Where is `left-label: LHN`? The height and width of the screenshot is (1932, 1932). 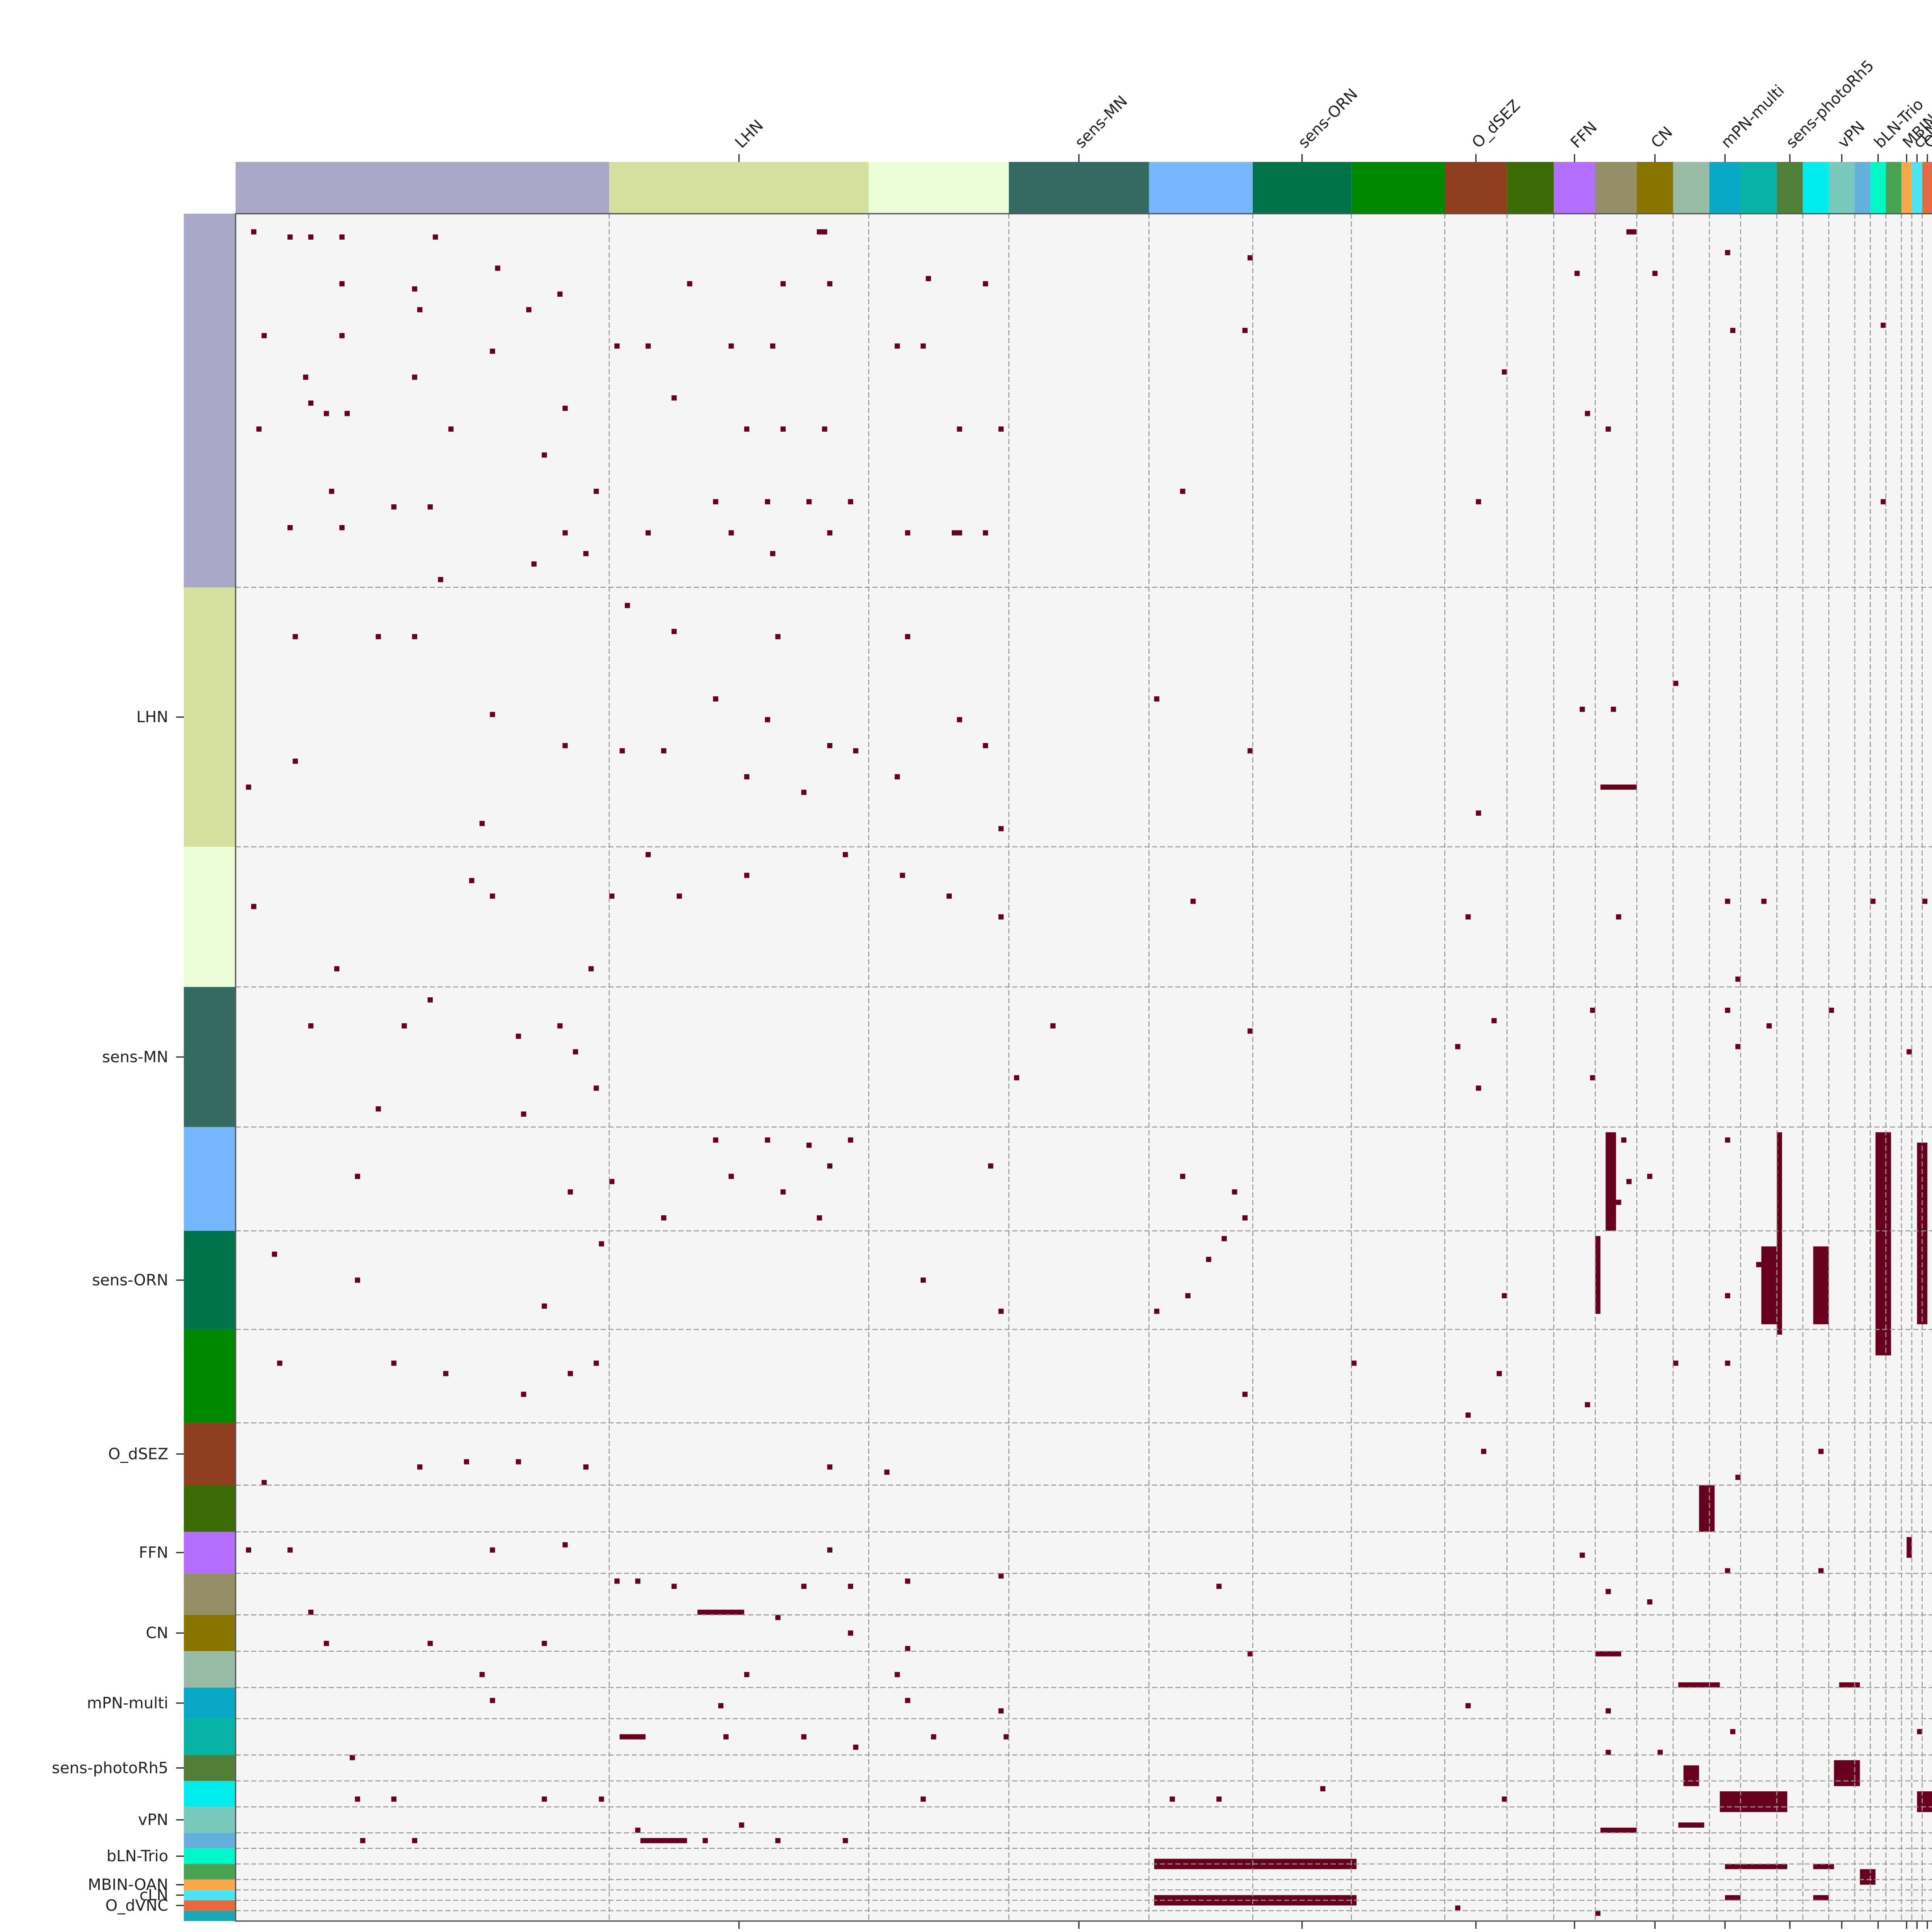 left-label: LHN is located at coordinates (152, 717).